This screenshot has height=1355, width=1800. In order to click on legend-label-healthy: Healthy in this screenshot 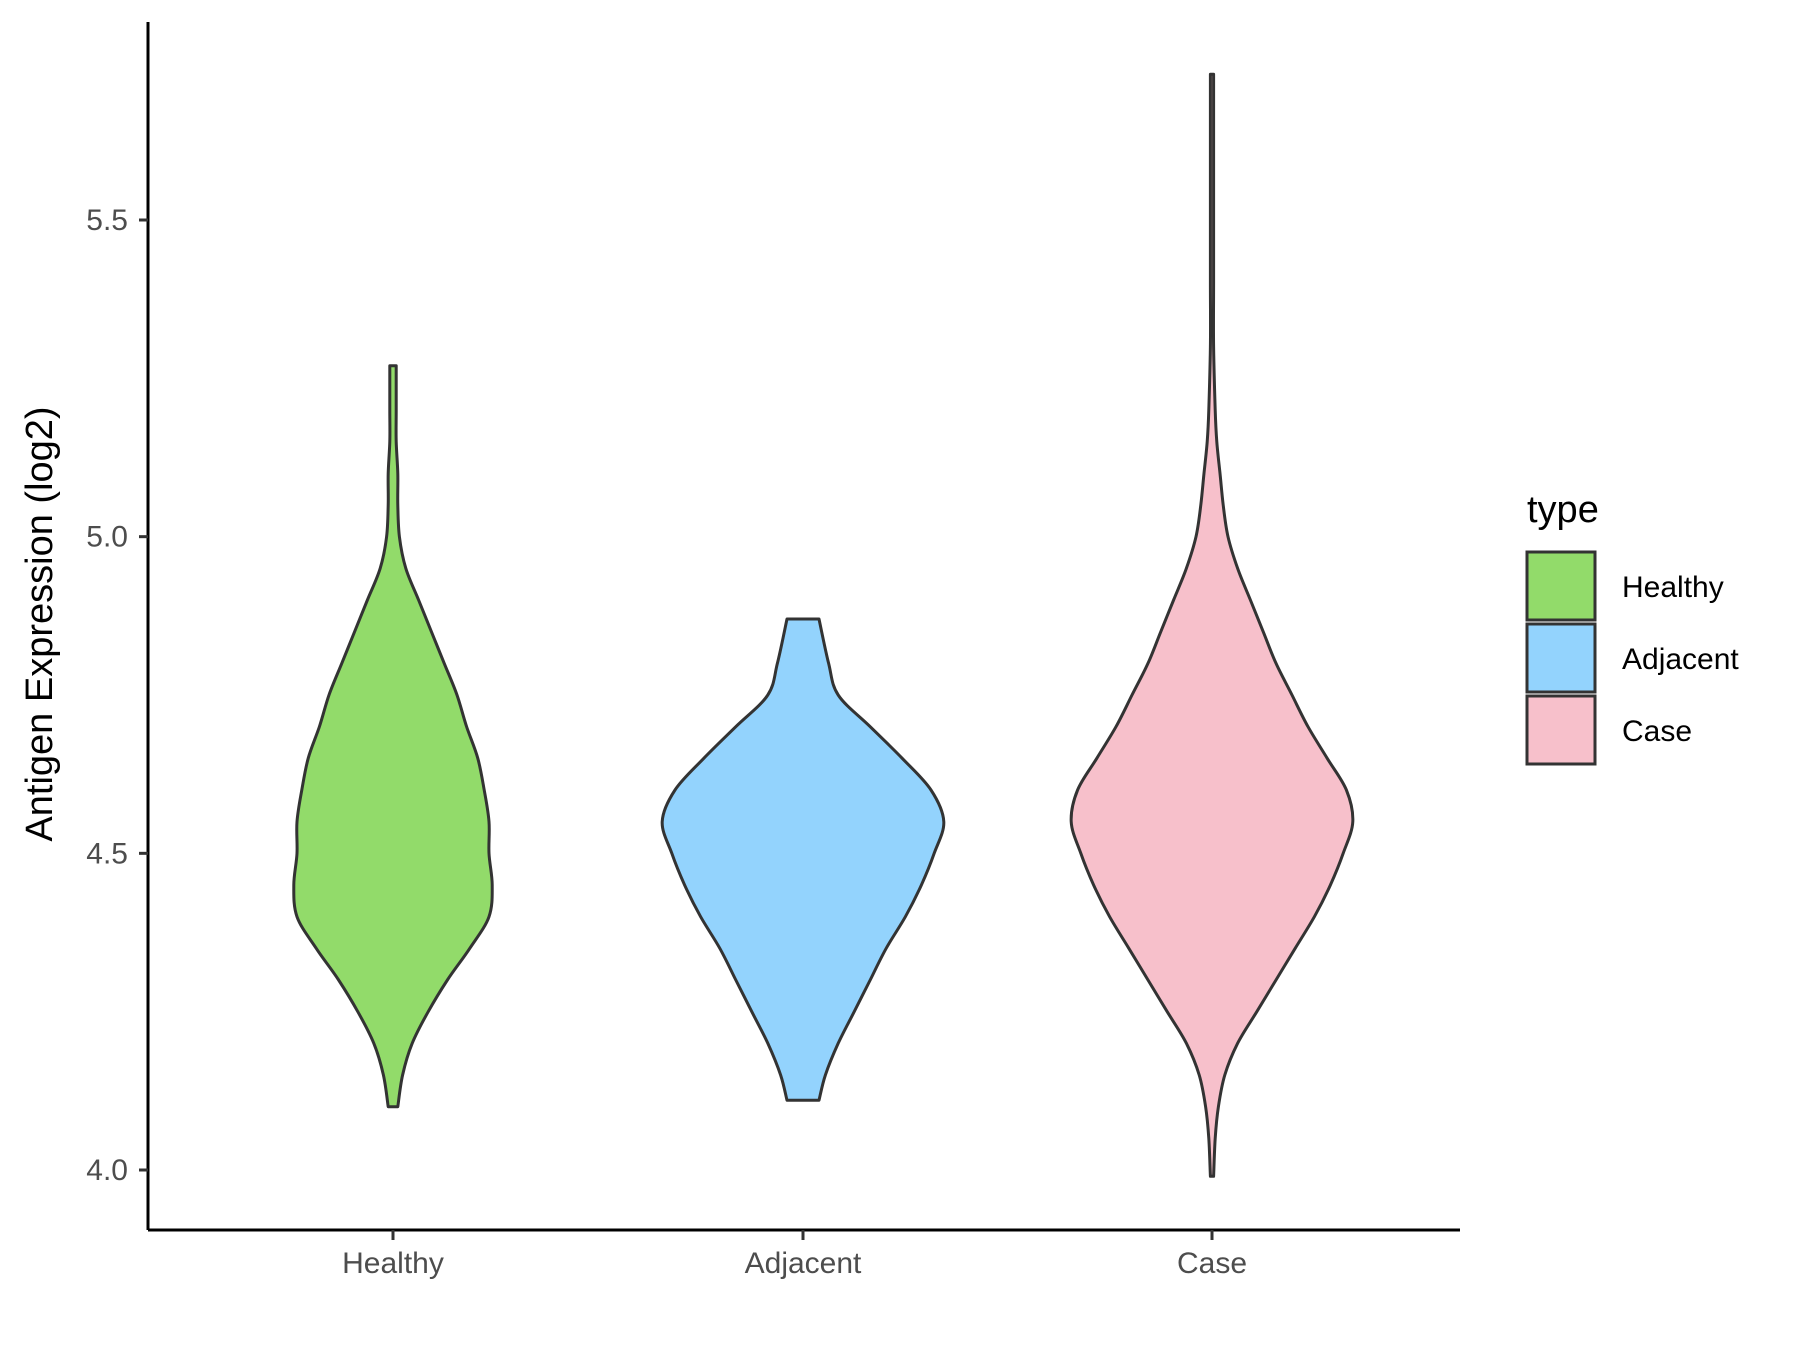, I will do `click(1673, 587)`.